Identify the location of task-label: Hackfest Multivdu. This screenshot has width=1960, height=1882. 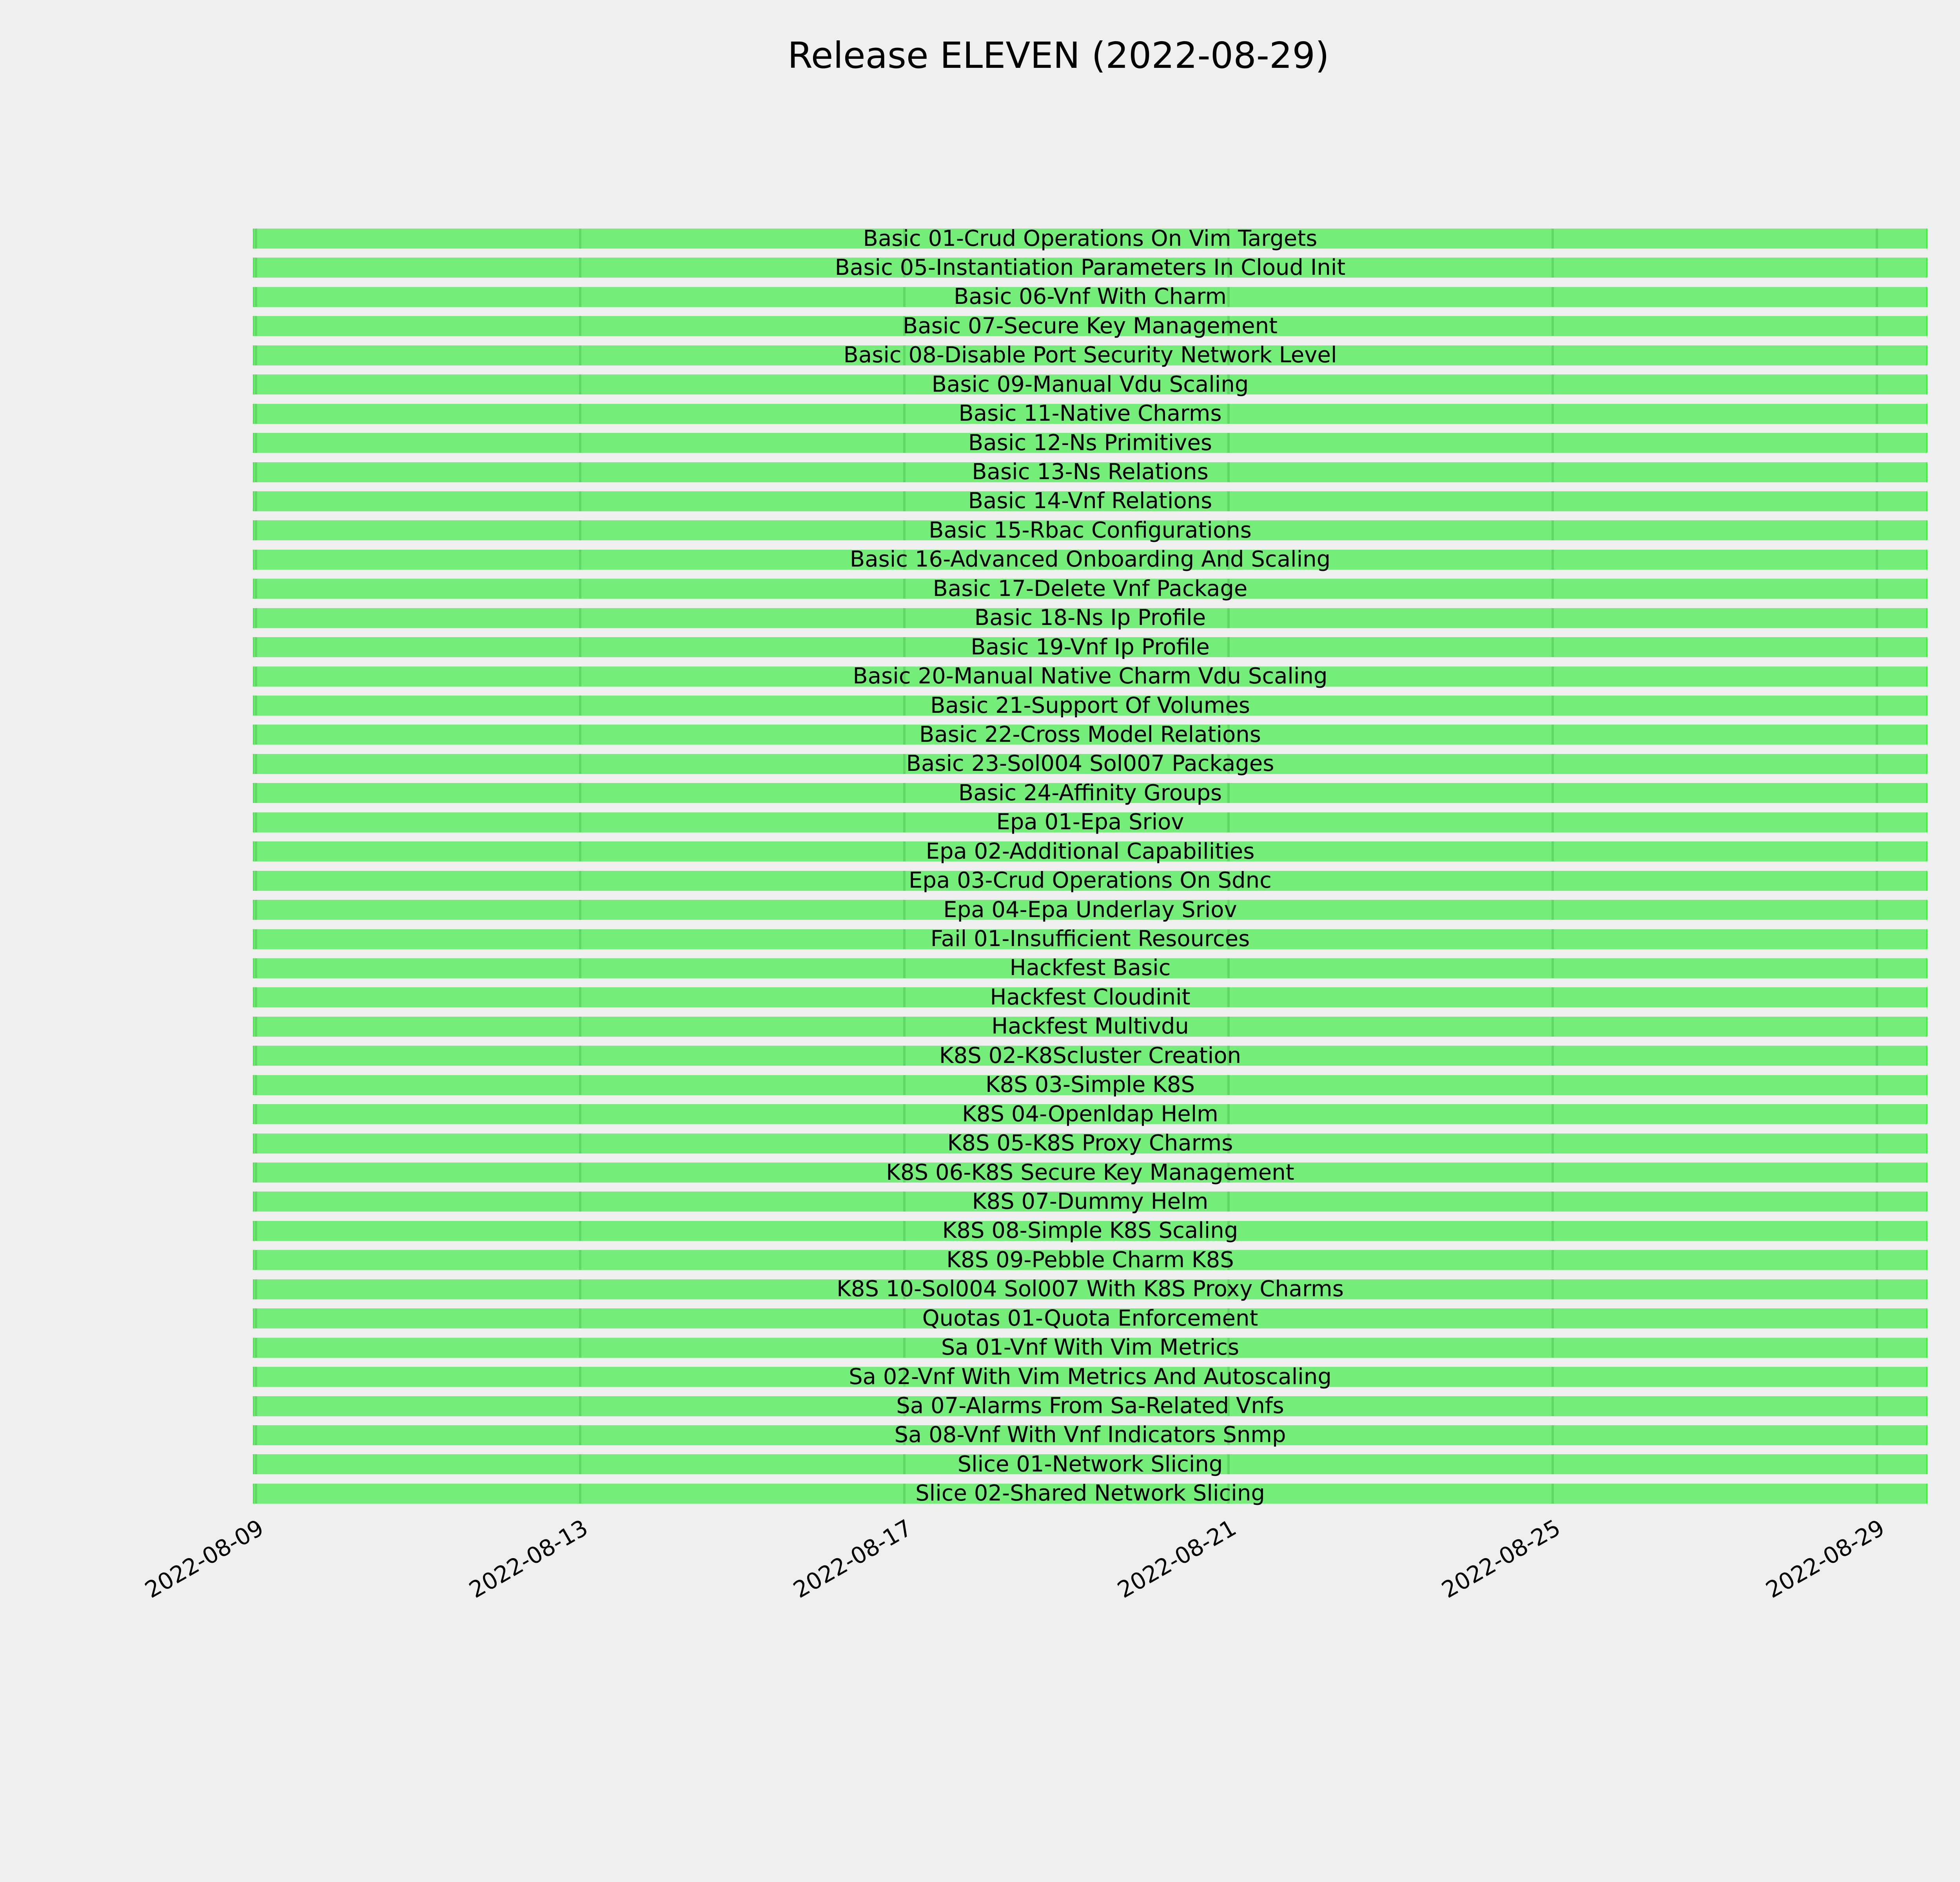
(1090, 1026).